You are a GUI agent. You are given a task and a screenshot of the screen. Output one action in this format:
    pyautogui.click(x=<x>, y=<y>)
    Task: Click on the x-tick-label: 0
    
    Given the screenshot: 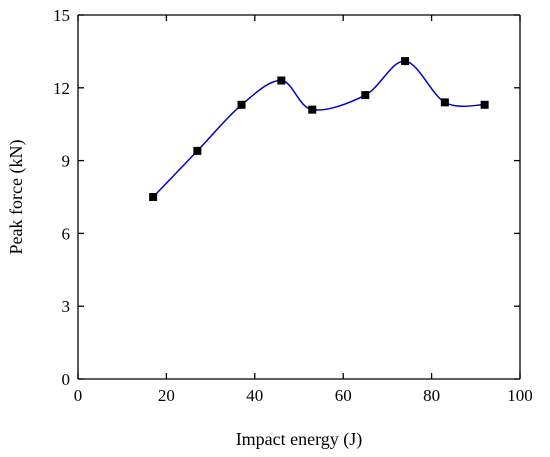 What is the action you would take?
    pyautogui.click(x=78, y=395)
    